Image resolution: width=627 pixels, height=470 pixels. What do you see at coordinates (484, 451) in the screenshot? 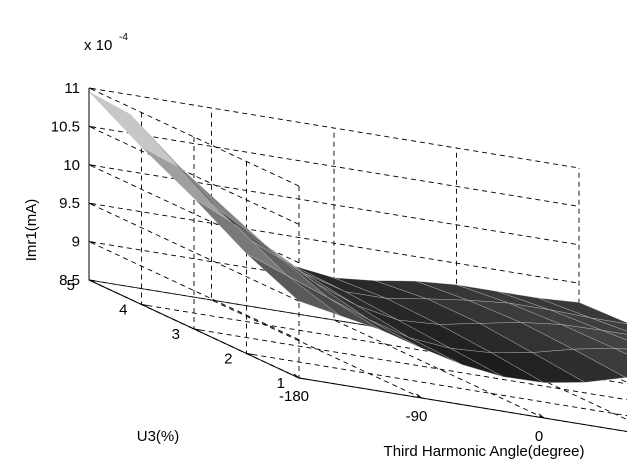
I see `x-axis-label: Third Harmonic Angle(degree)` at bounding box center [484, 451].